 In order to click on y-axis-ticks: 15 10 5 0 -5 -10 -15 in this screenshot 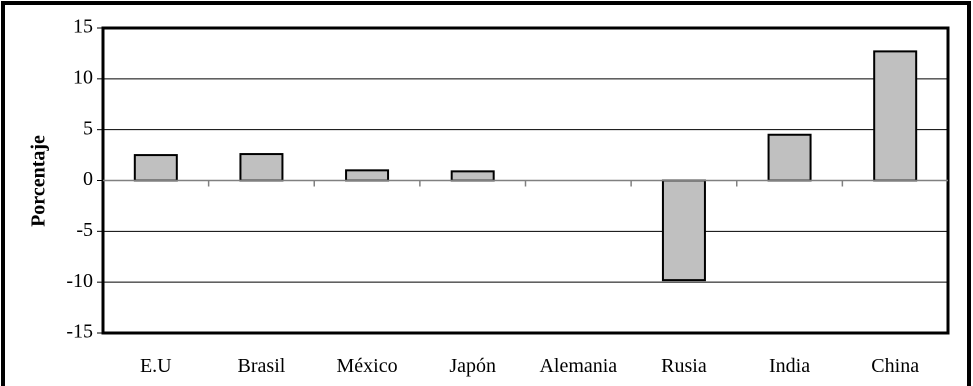, I will do `click(84, 179)`.